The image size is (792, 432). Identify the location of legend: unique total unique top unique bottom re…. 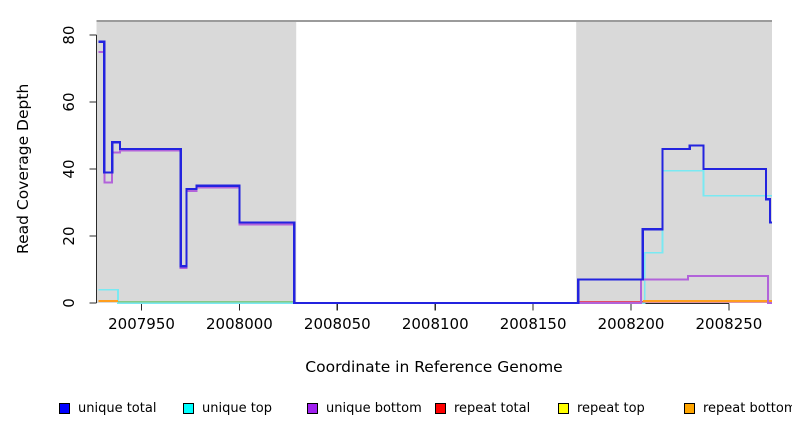
(396, 410).